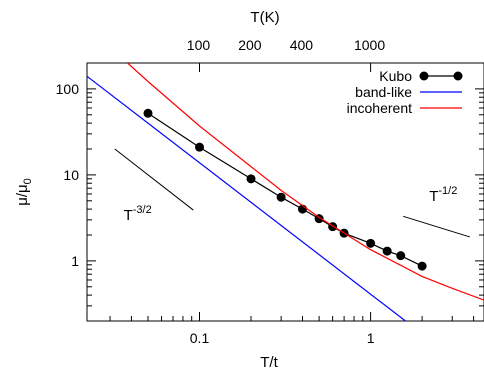  What do you see at coordinates (447, 191) in the screenshot?
I see `slope-label-exponent: -1/2` at bounding box center [447, 191].